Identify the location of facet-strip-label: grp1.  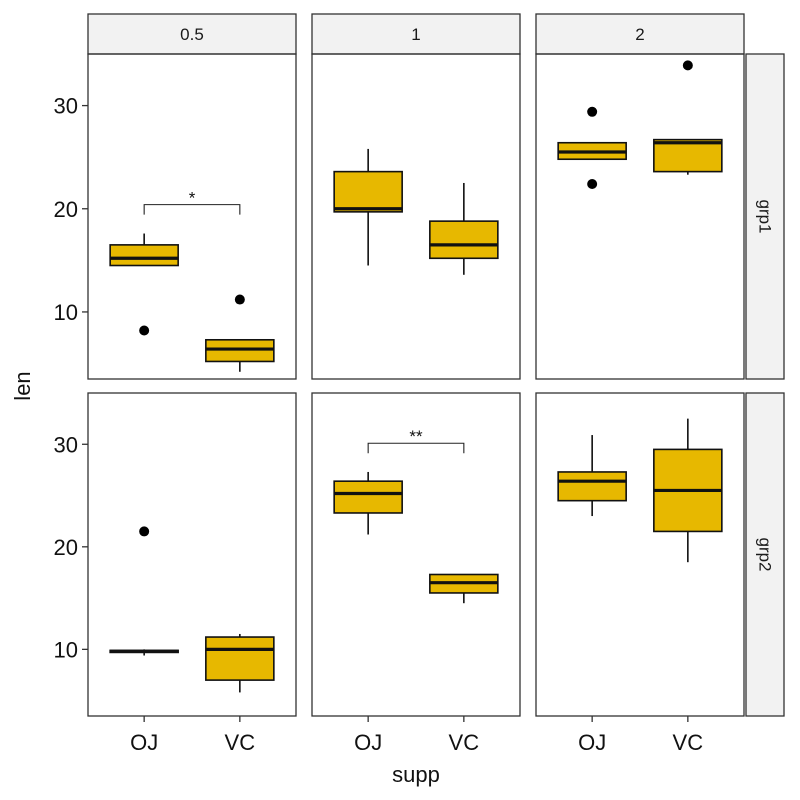
(765, 216).